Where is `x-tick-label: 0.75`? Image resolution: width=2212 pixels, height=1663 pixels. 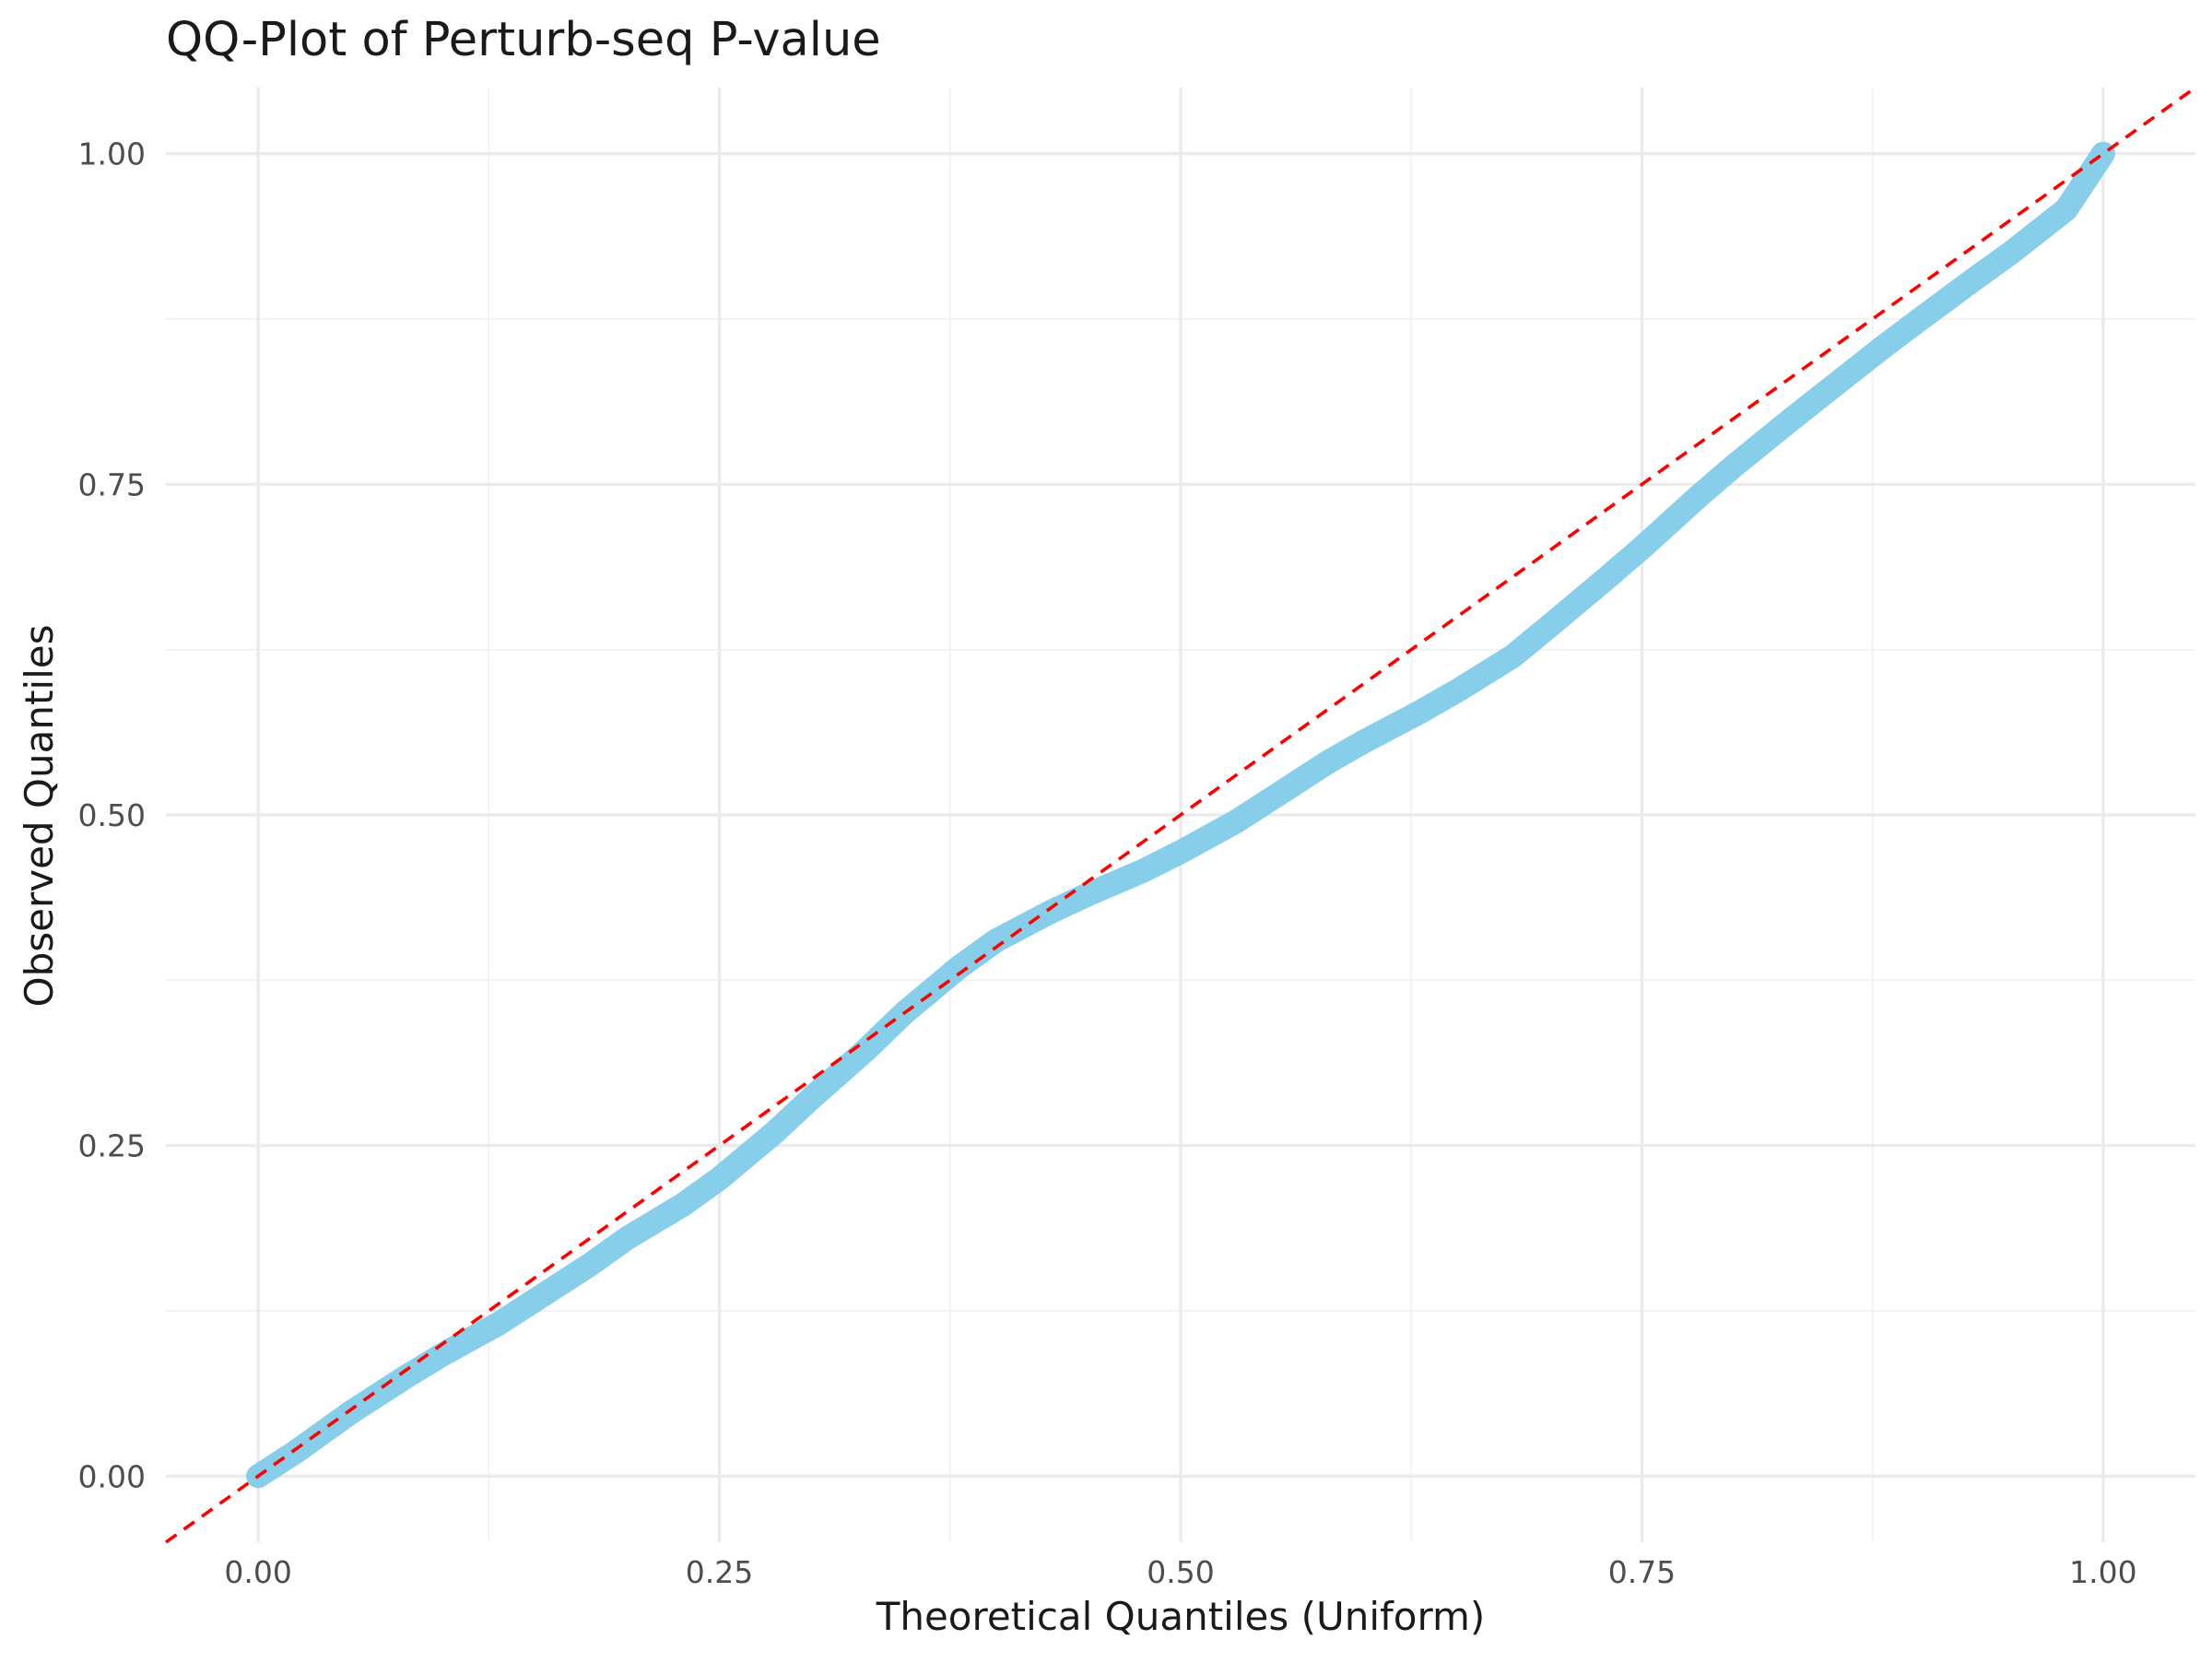
x-tick-label: 0.75 is located at coordinates (1642, 1572).